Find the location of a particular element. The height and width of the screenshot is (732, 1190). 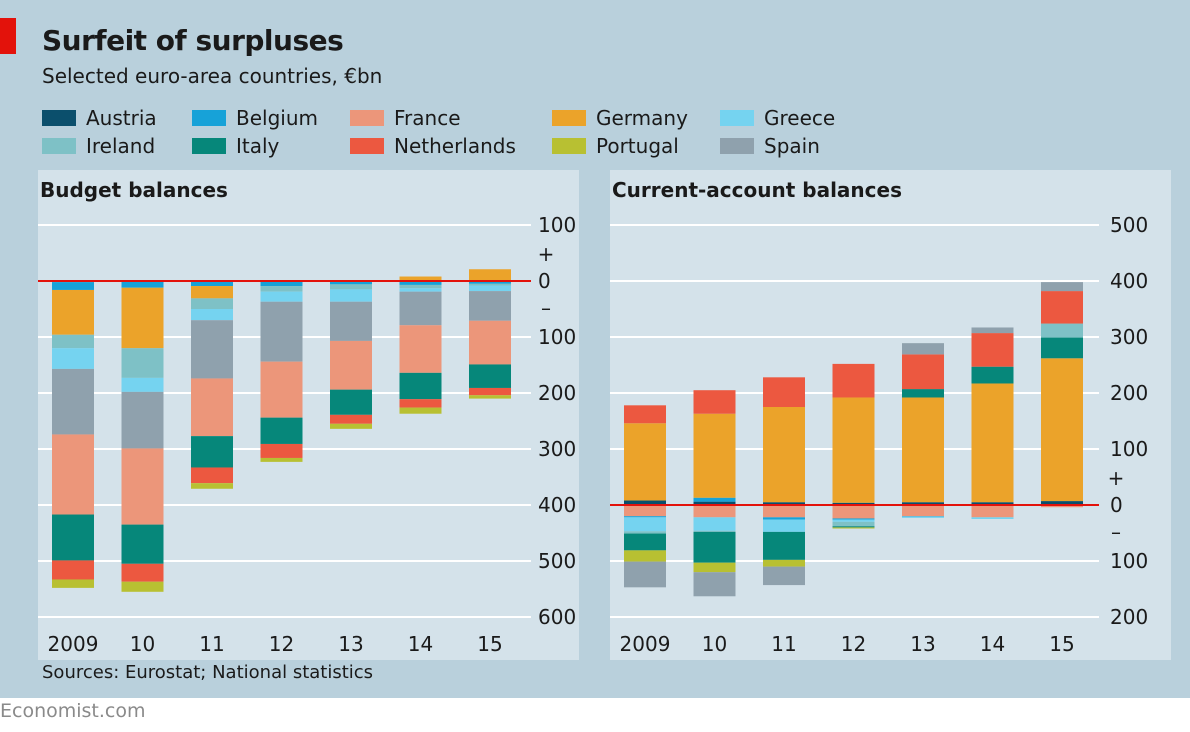

brand-red-bar is located at coordinates (8, 36).